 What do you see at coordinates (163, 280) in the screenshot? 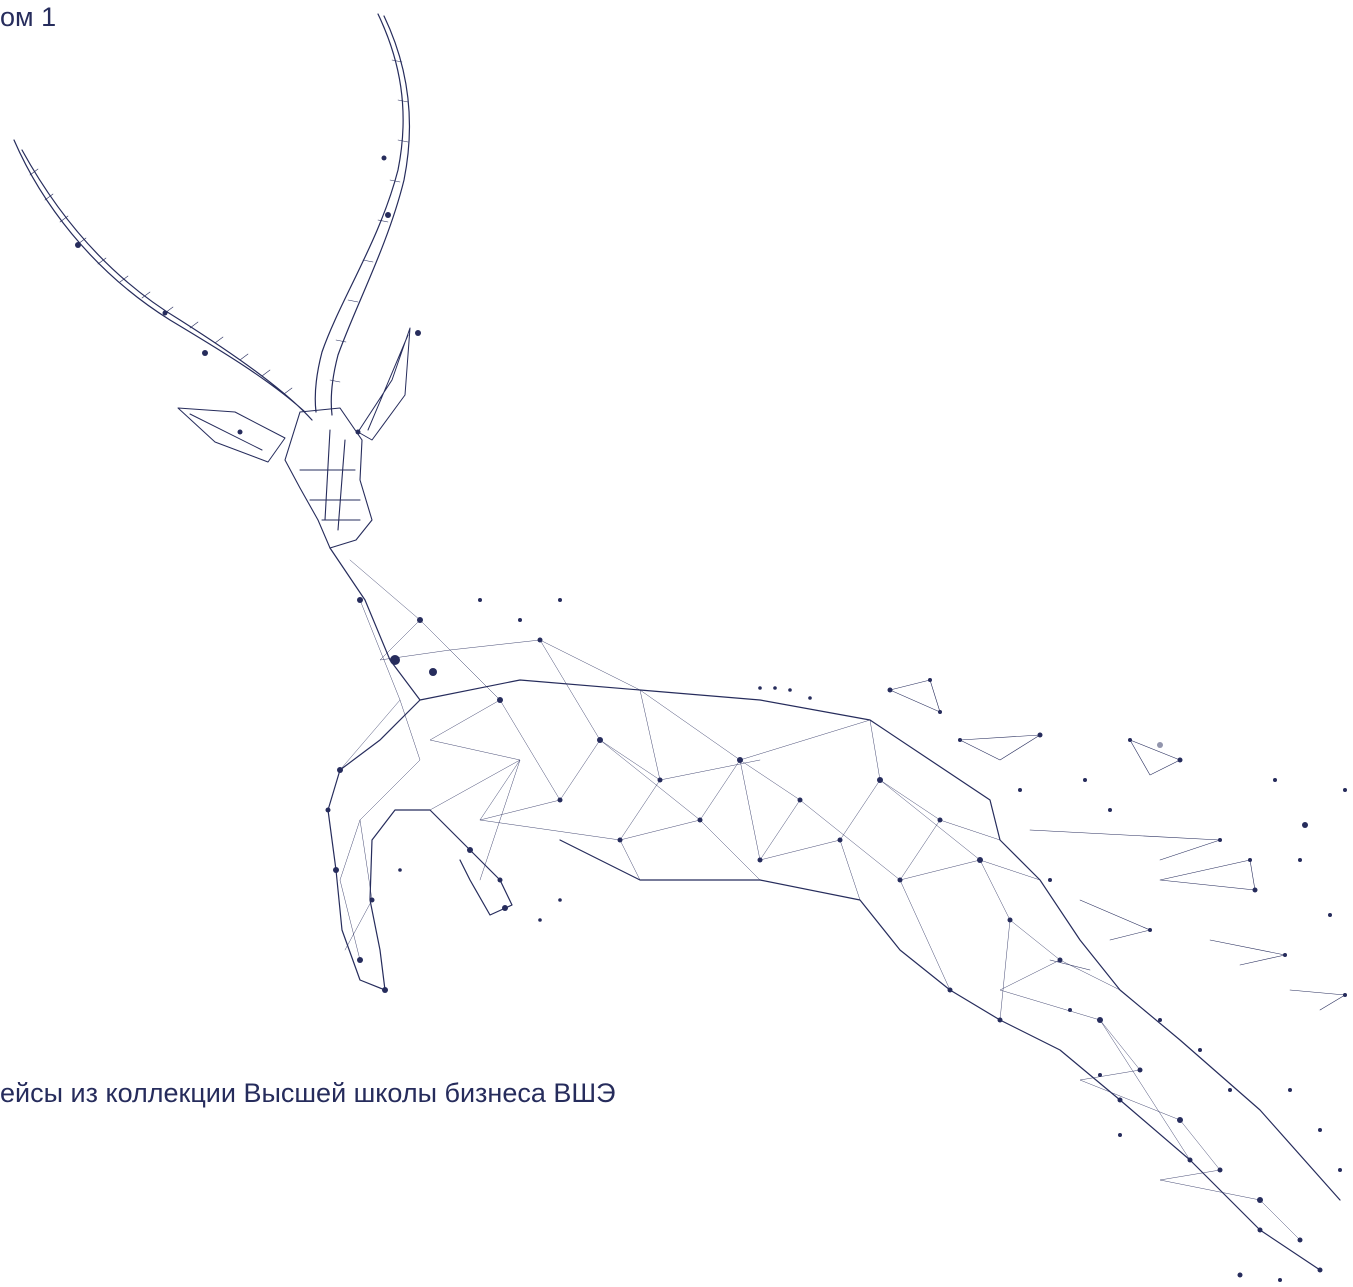
I see `left-horn` at bounding box center [163, 280].